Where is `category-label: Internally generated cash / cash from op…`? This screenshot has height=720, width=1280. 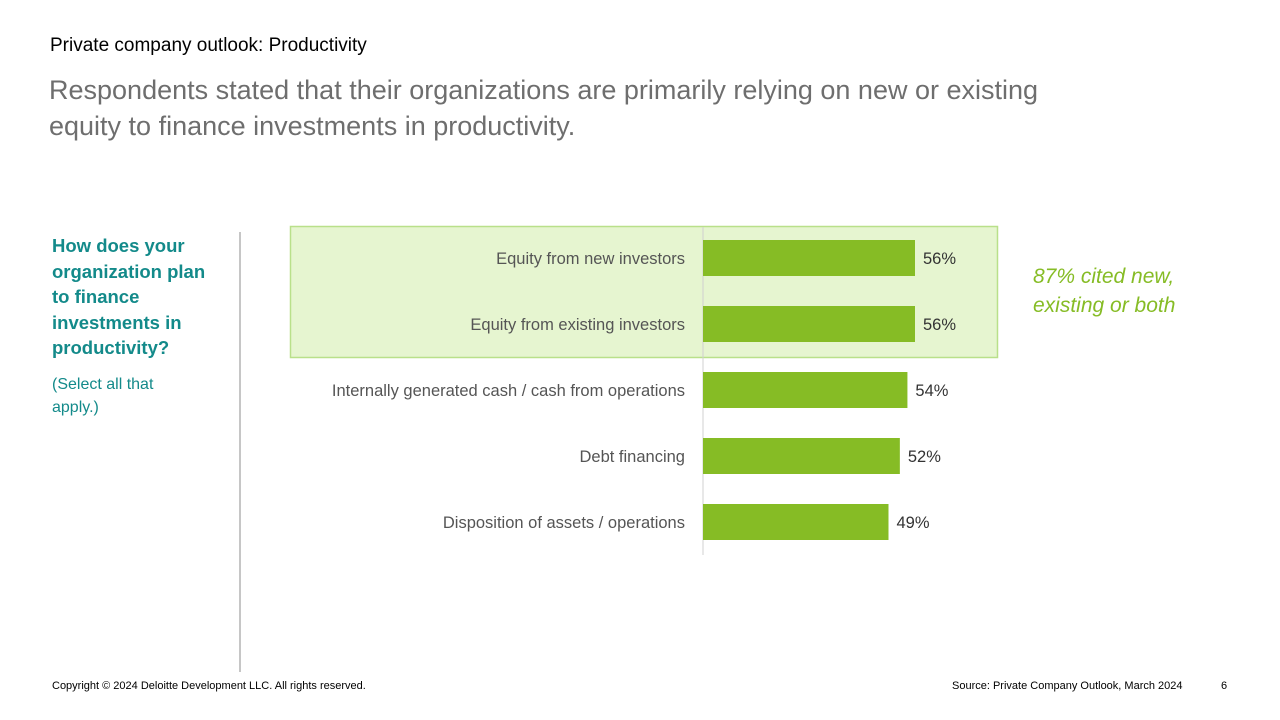 category-label: Internally generated cash / cash from op… is located at coordinates (508, 391).